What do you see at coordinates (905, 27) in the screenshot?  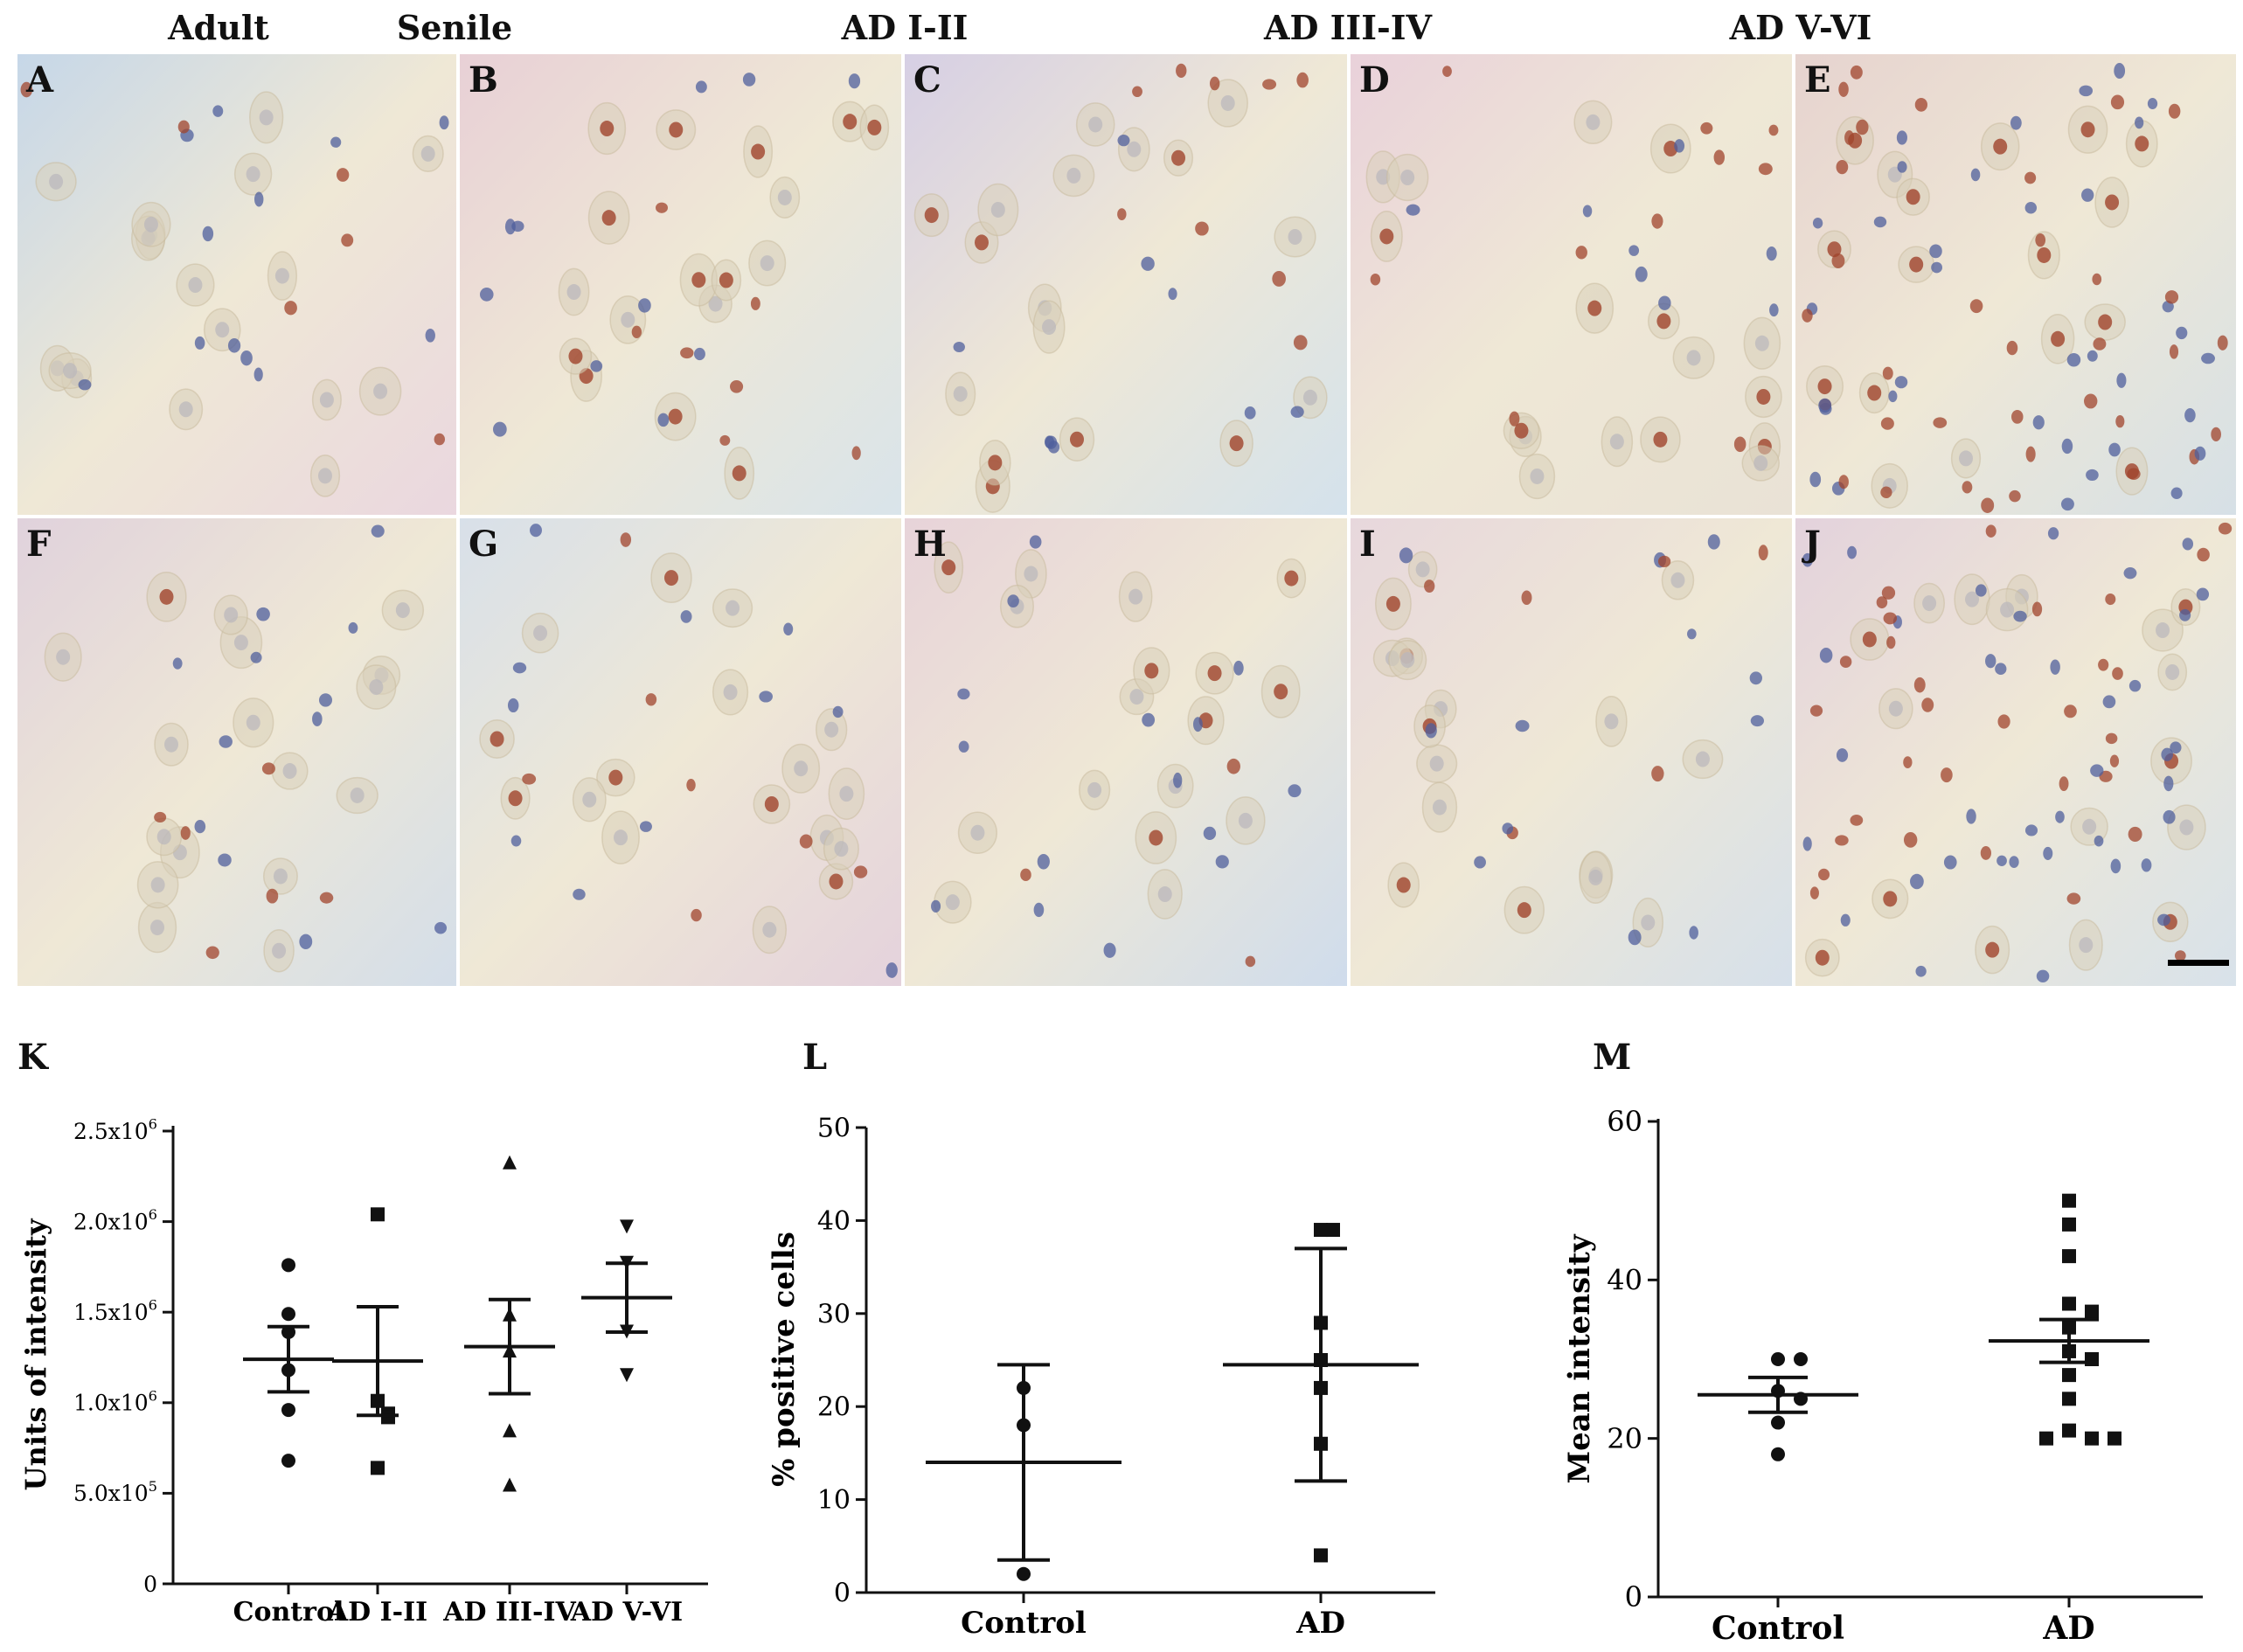 I see `col-title-ad-i-ii: AD I-II` at bounding box center [905, 27].